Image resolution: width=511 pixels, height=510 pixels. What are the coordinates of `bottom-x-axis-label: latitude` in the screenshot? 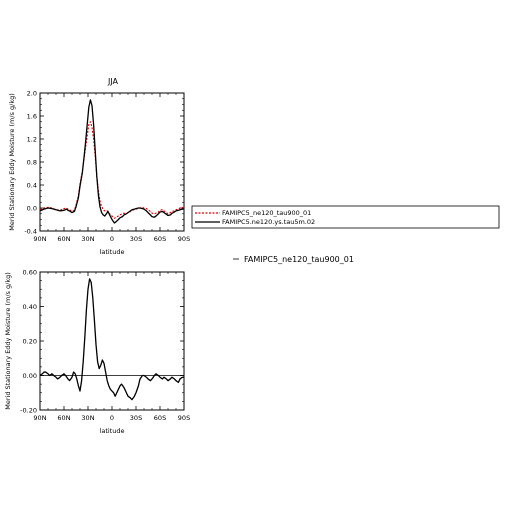 It's located at (112, 431).